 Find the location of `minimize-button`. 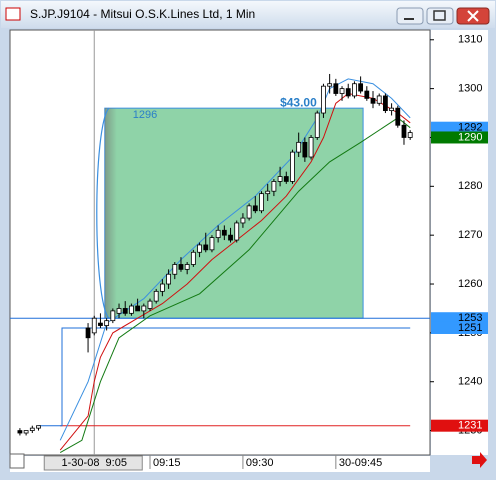

minimize-button is located at coordinates (410, 16).